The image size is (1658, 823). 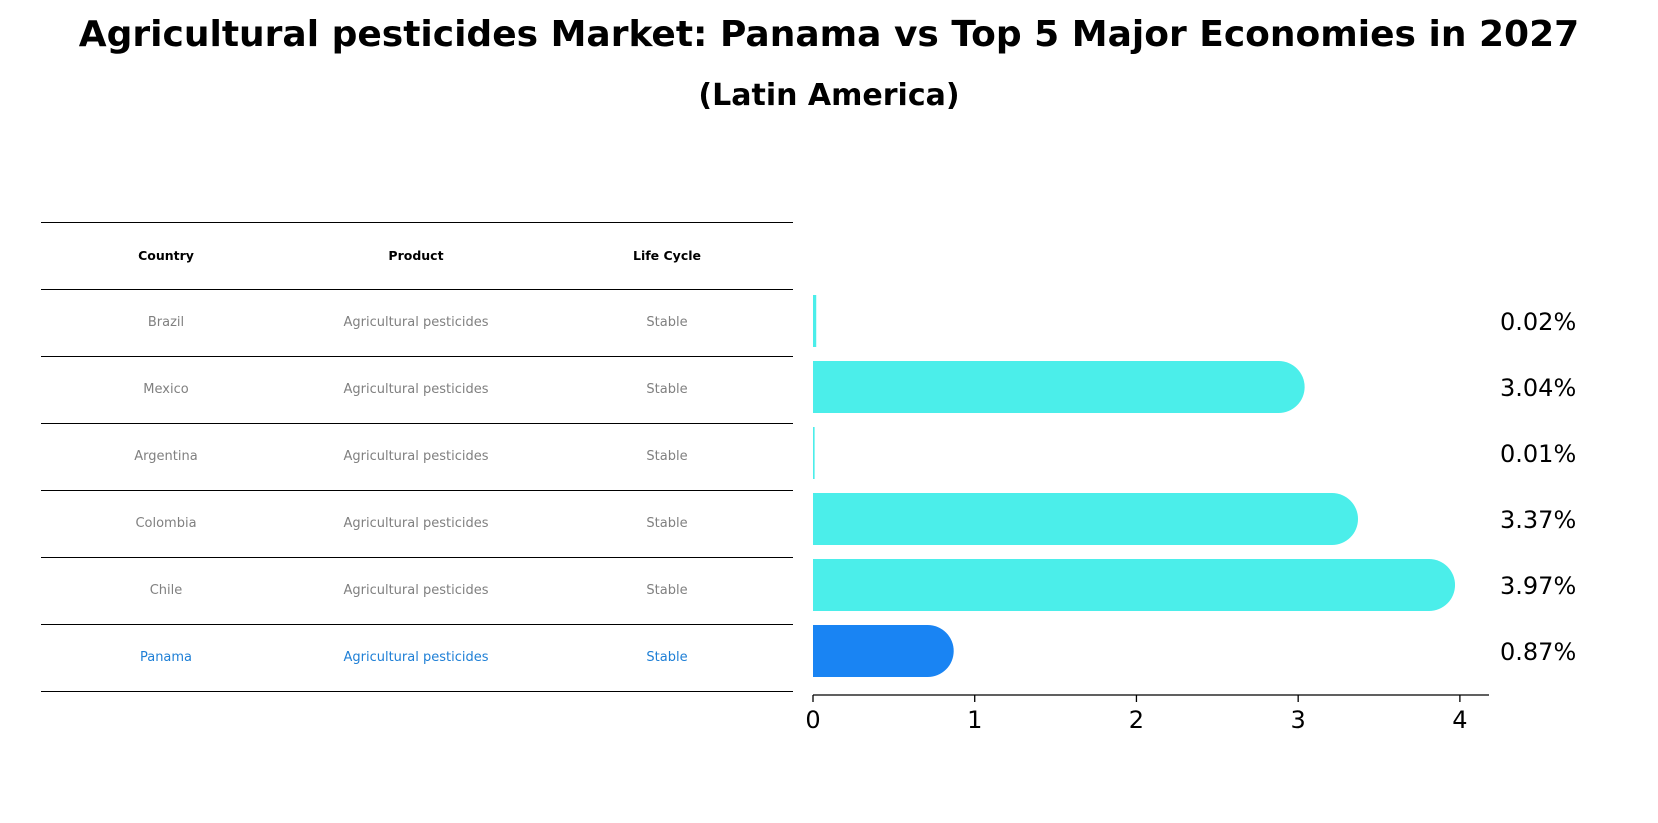 I want to click on value-label: 0.02%, so click(x=1538, y=322).